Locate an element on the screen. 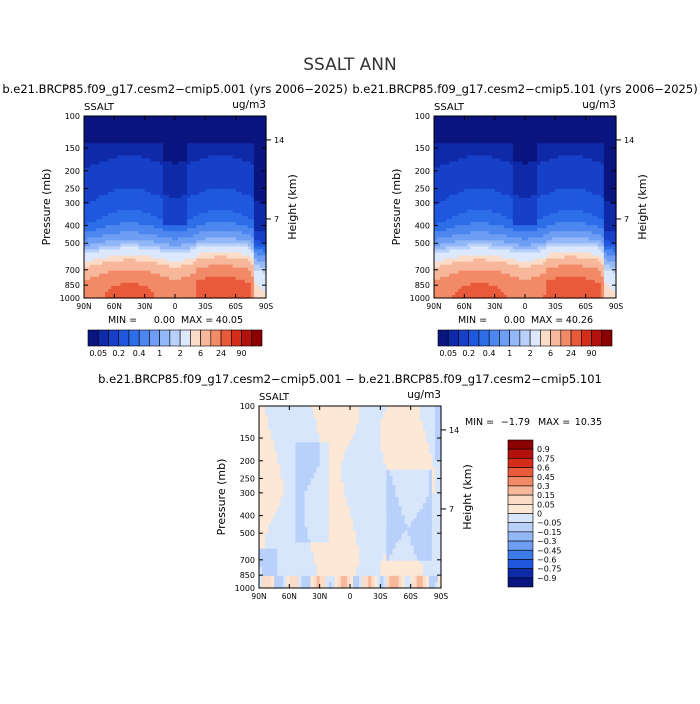 The image size is (700, 704). max-value: 40.05 is located at coordinates (229, 320).